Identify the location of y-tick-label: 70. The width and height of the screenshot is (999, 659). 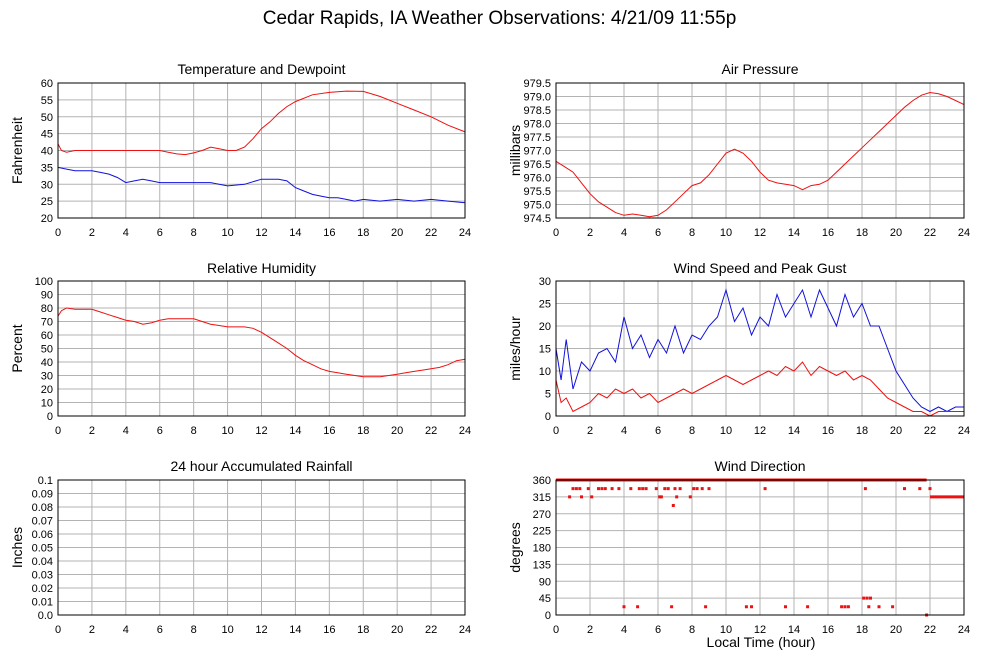
(47, 323).